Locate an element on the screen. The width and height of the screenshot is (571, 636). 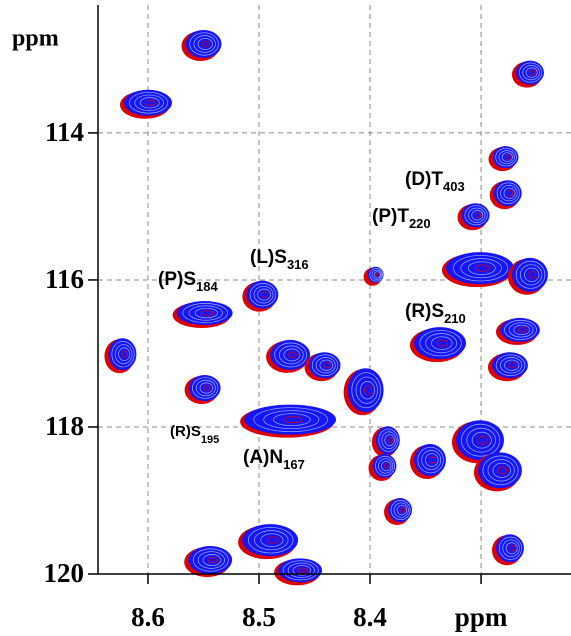
peak-label: (R)S195 is located at coordinates (194, 434).